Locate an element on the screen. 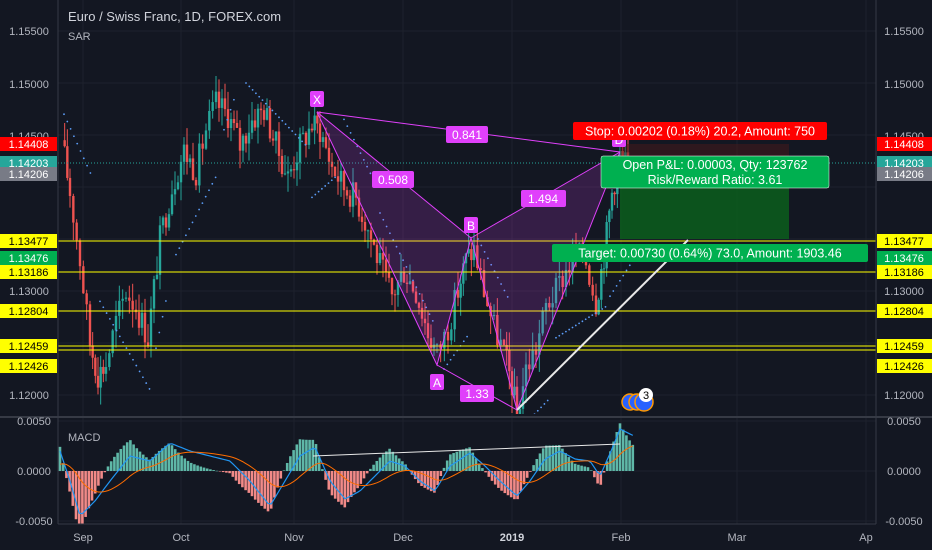 The width and height of the screenshot is (932, 550). sar-indicator-label: SAR is located at coordinates (79, 37).